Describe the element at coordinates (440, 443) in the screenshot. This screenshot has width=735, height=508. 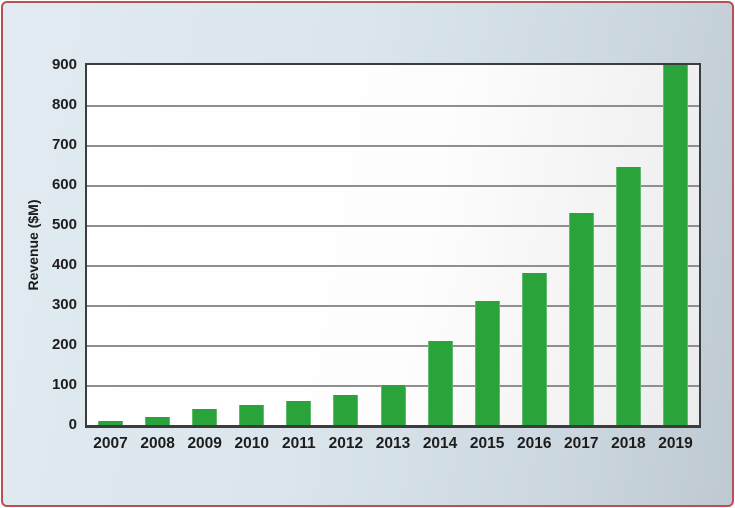
I see `x-tick-label-2014: 2014` at that location.